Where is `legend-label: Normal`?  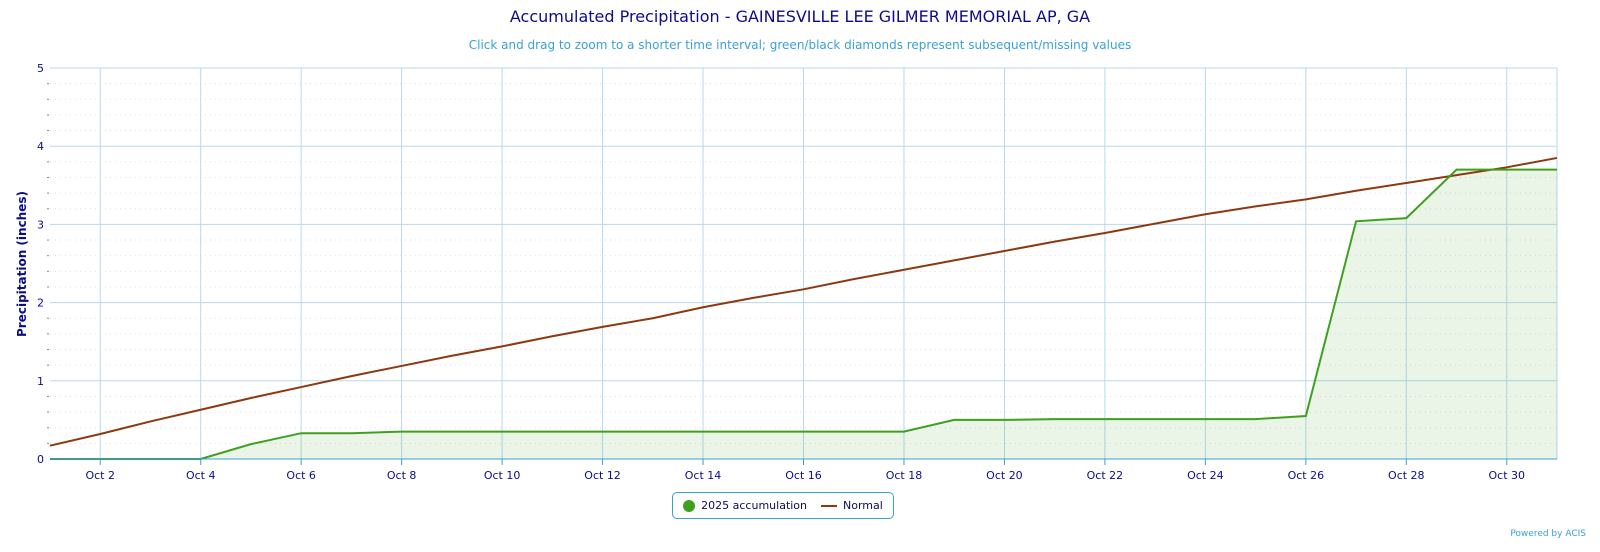 legend-label: Normal is located at coordinates (863, 505).